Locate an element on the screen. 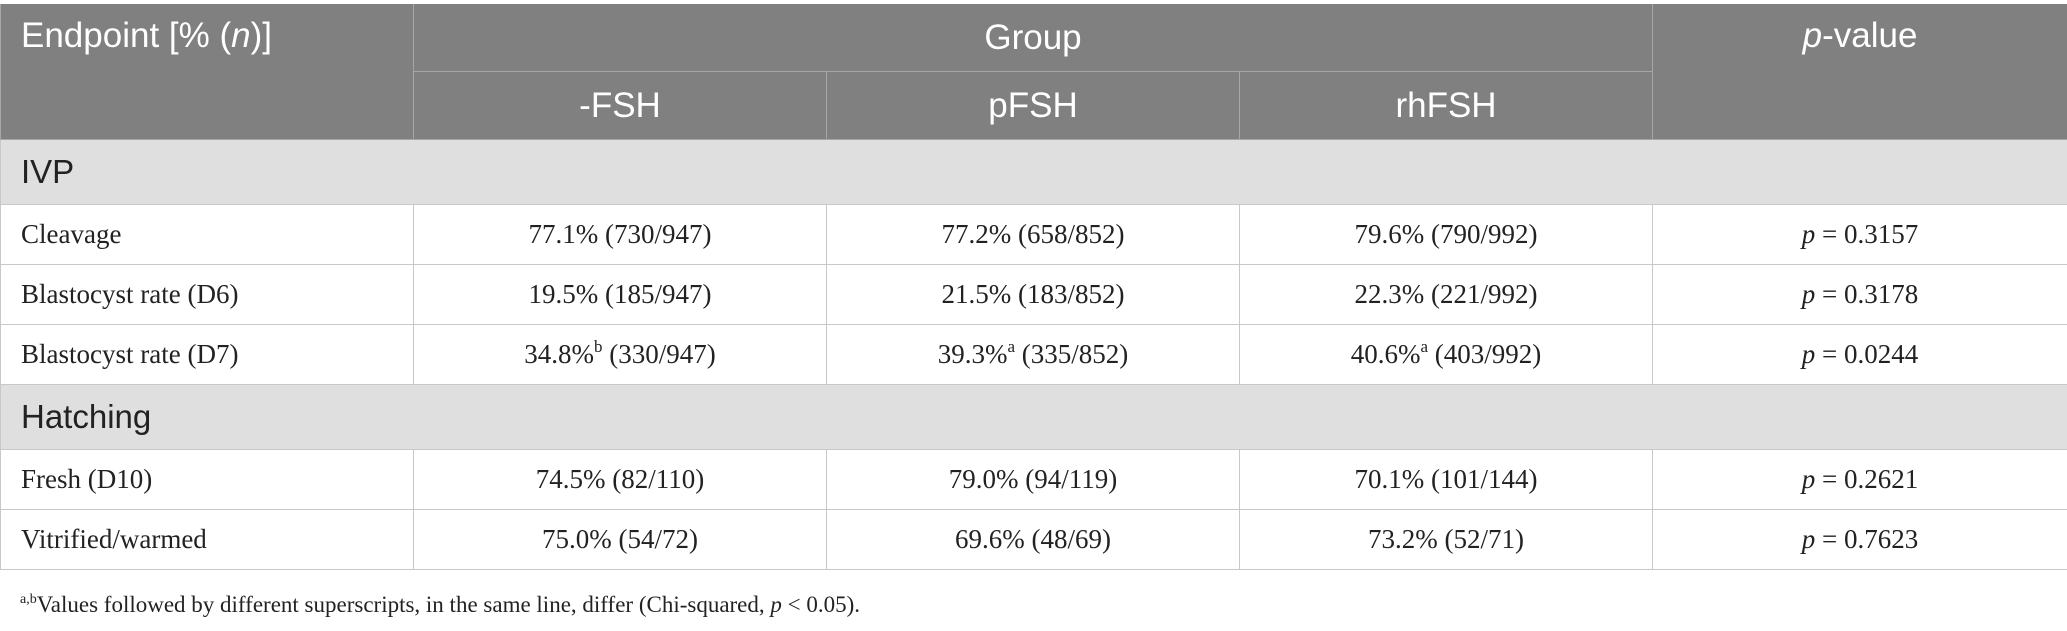 The height and width of the screenshot is (631, 2067). count-value: (730/947) is located at coordinates (655, 234).